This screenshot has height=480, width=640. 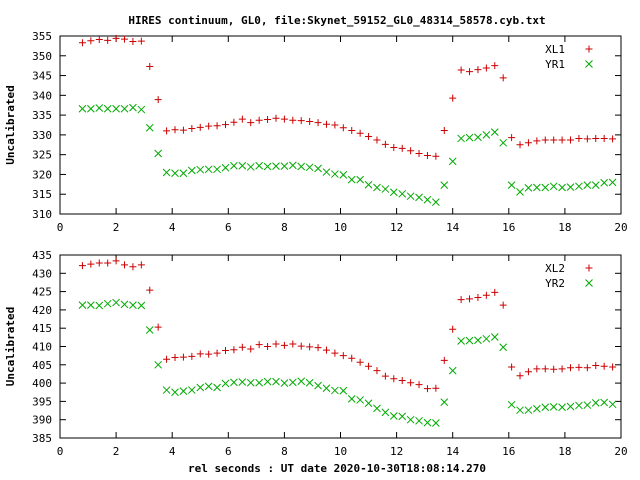 What do you see at coordinates (42, 438) in the screenshot?
I see `y-tick-label: 385` at bounding box center [42, 438].